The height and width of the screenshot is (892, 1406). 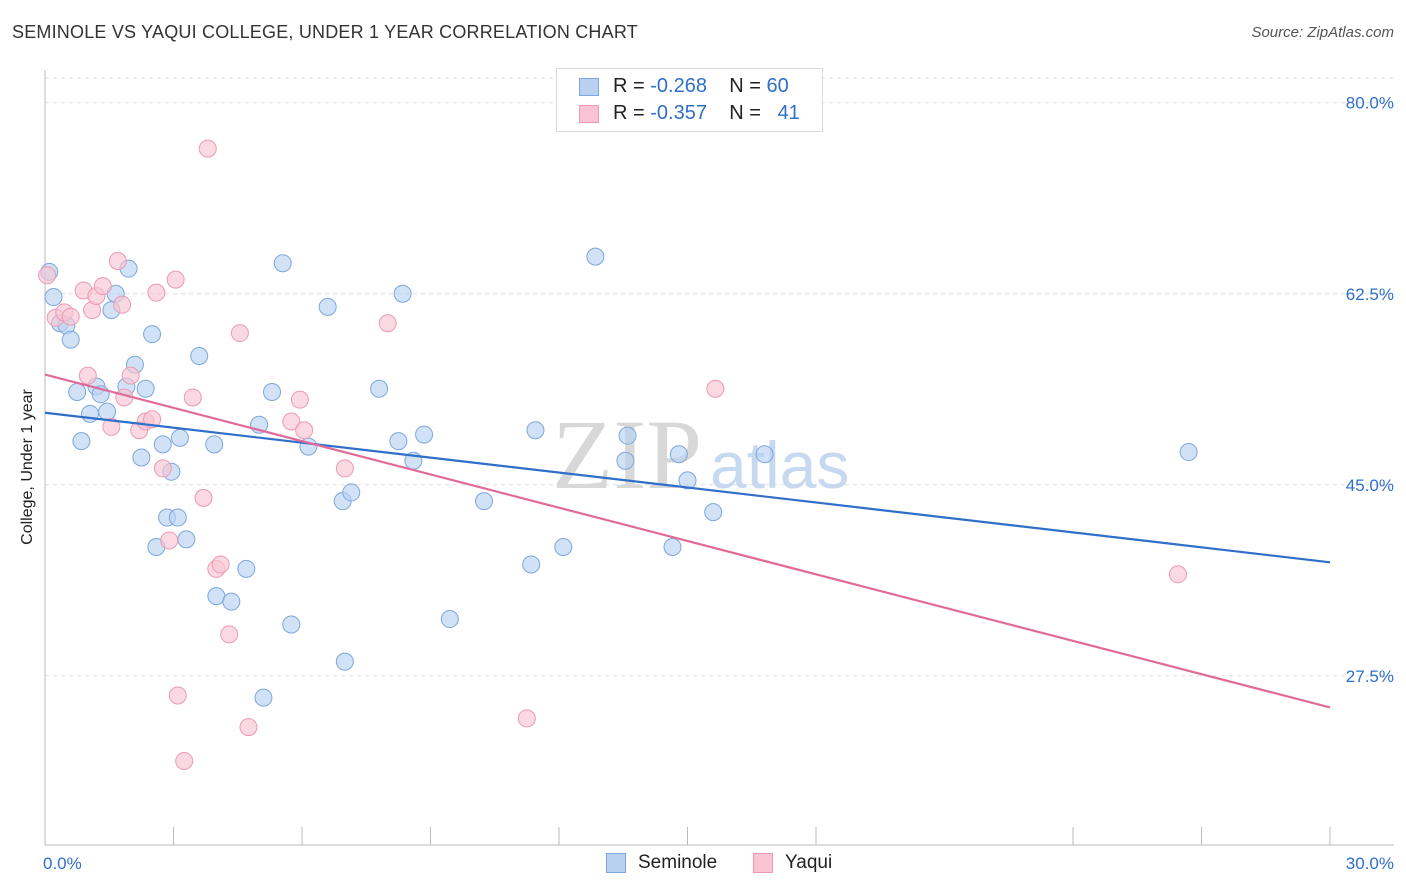 I want to click on stats-legend: R = -0.268 N = 60 R = -0.357 N = 41, so click(x=689, y=100).